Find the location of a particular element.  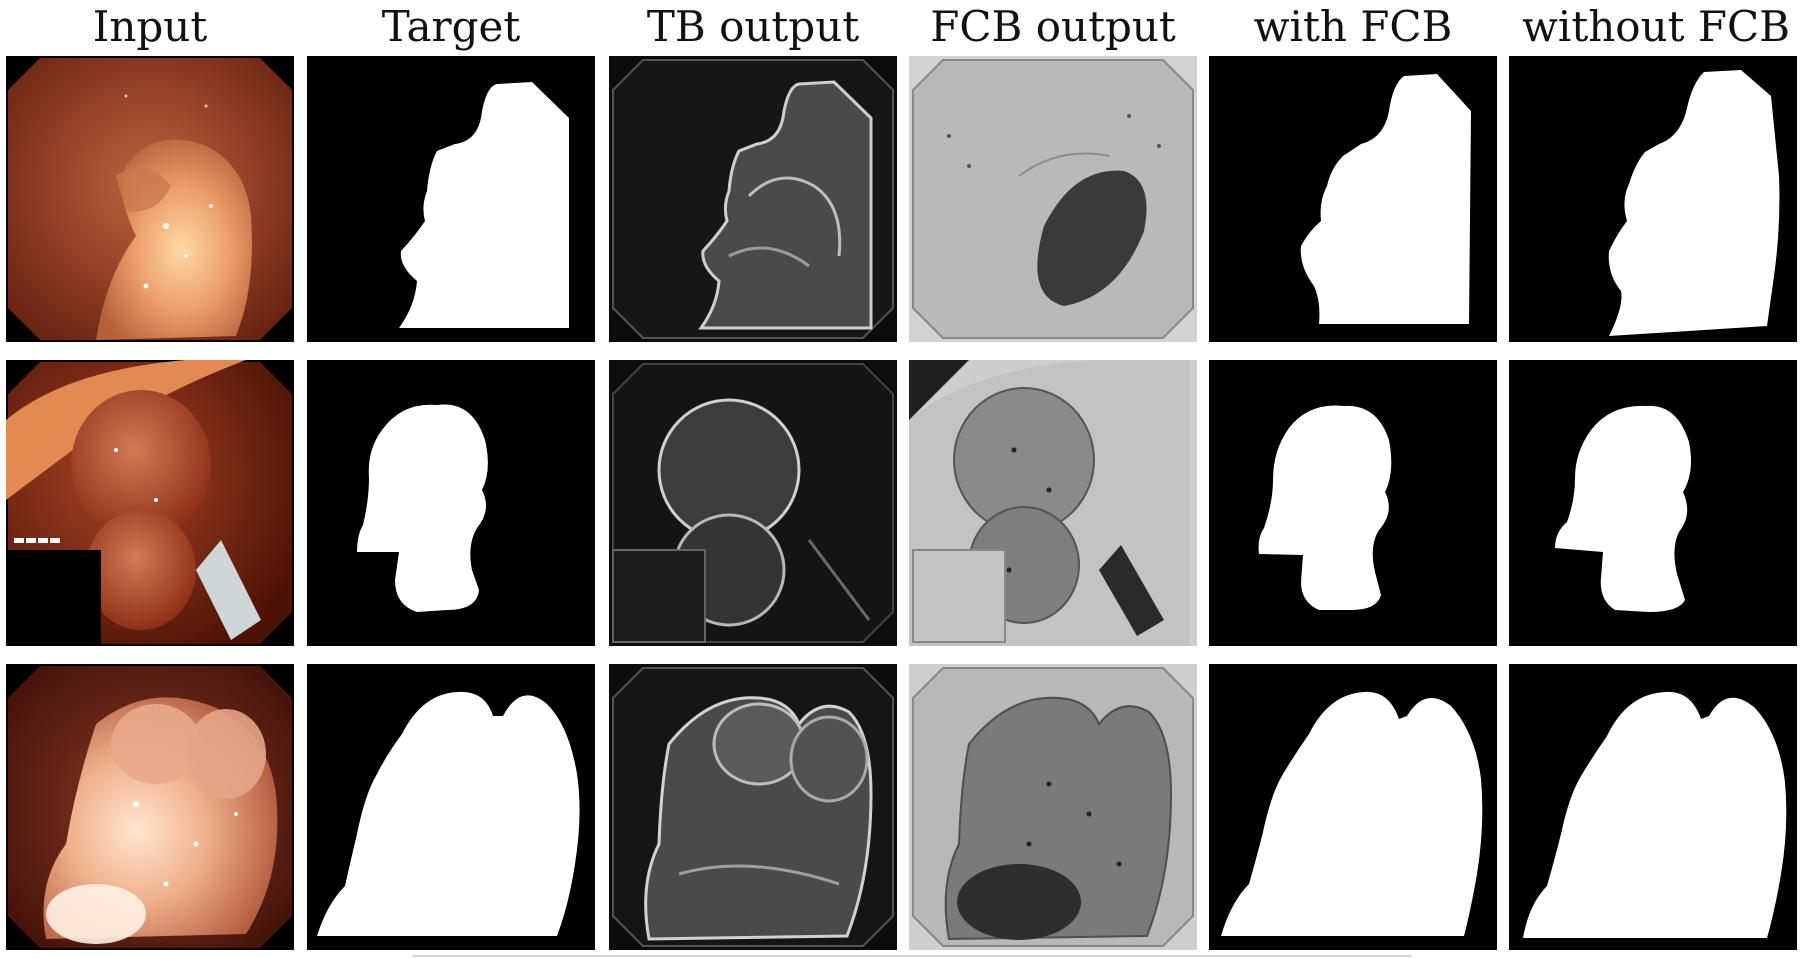

column-title-tb-output: TB output is located at coordinates (753, 26).